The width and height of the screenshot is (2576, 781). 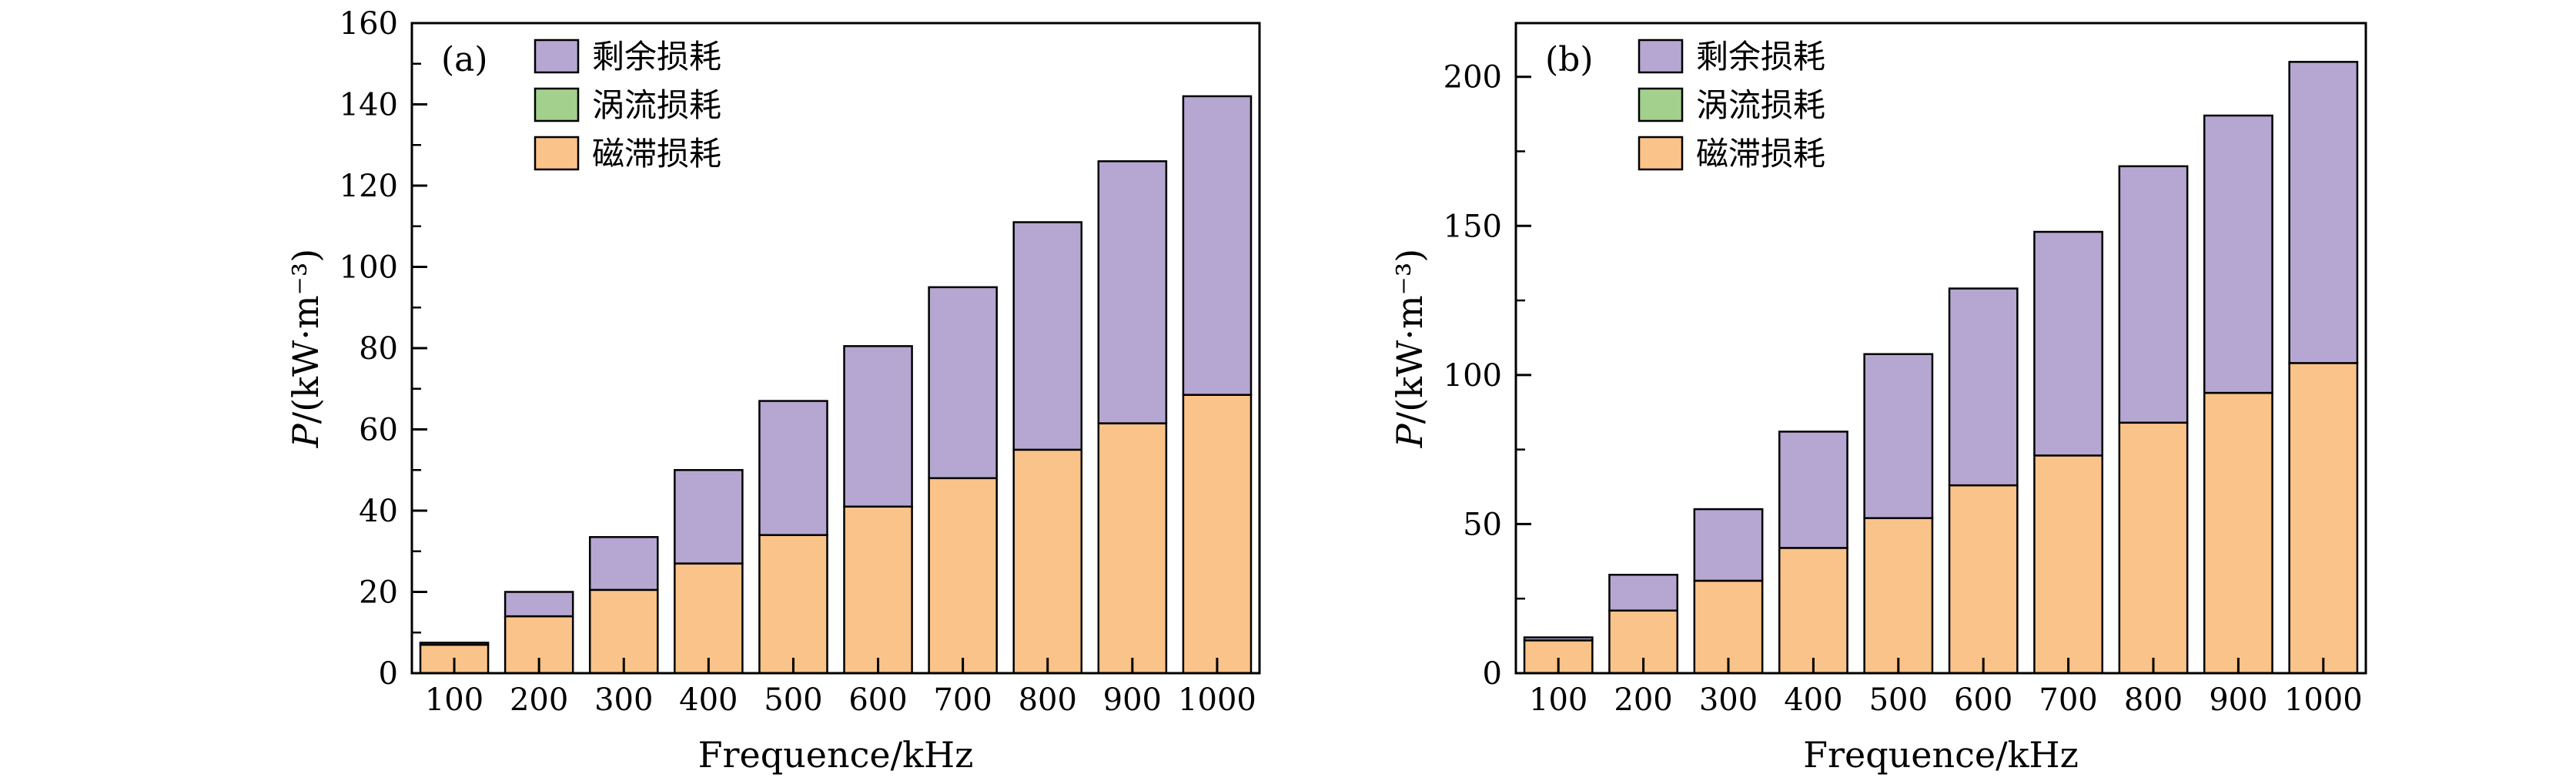 What do you see at coordinates (369, 187) in the screenshot?
I see `y-tick-label: 120` at bounding box center [369, 187].